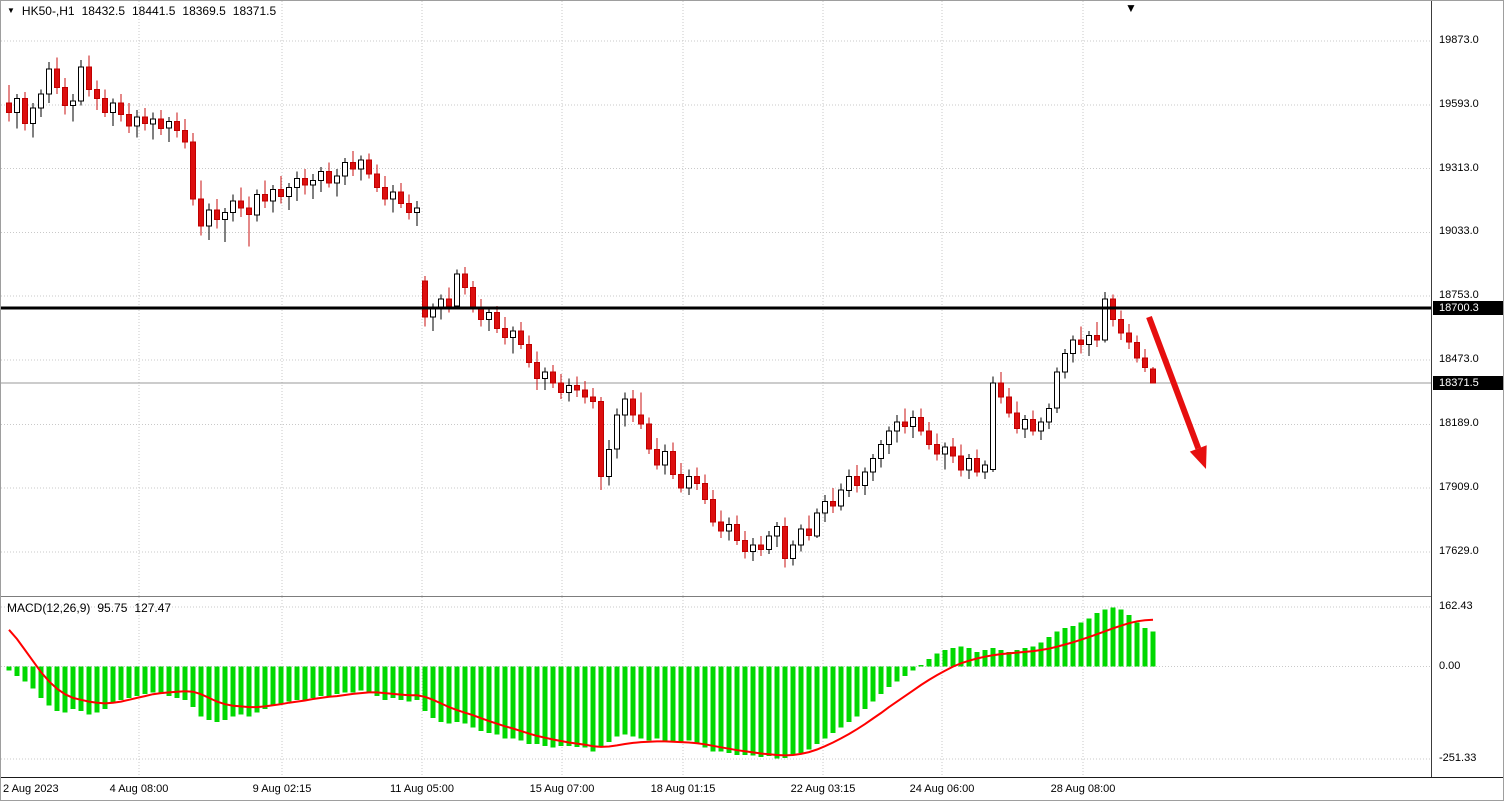 The width and height of the screenshot is (1504, 801). What do you see at coordinates (1459, 168) in the screenshot?
I see `price-axis-label: 19313.0` at bounding box center [1459, 168].